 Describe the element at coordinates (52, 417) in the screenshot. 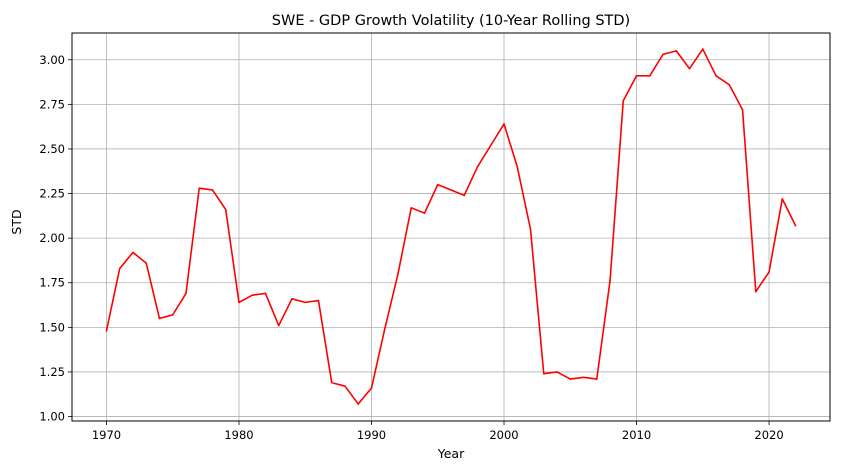

I see `y-tick-label: 1.00` at that location.